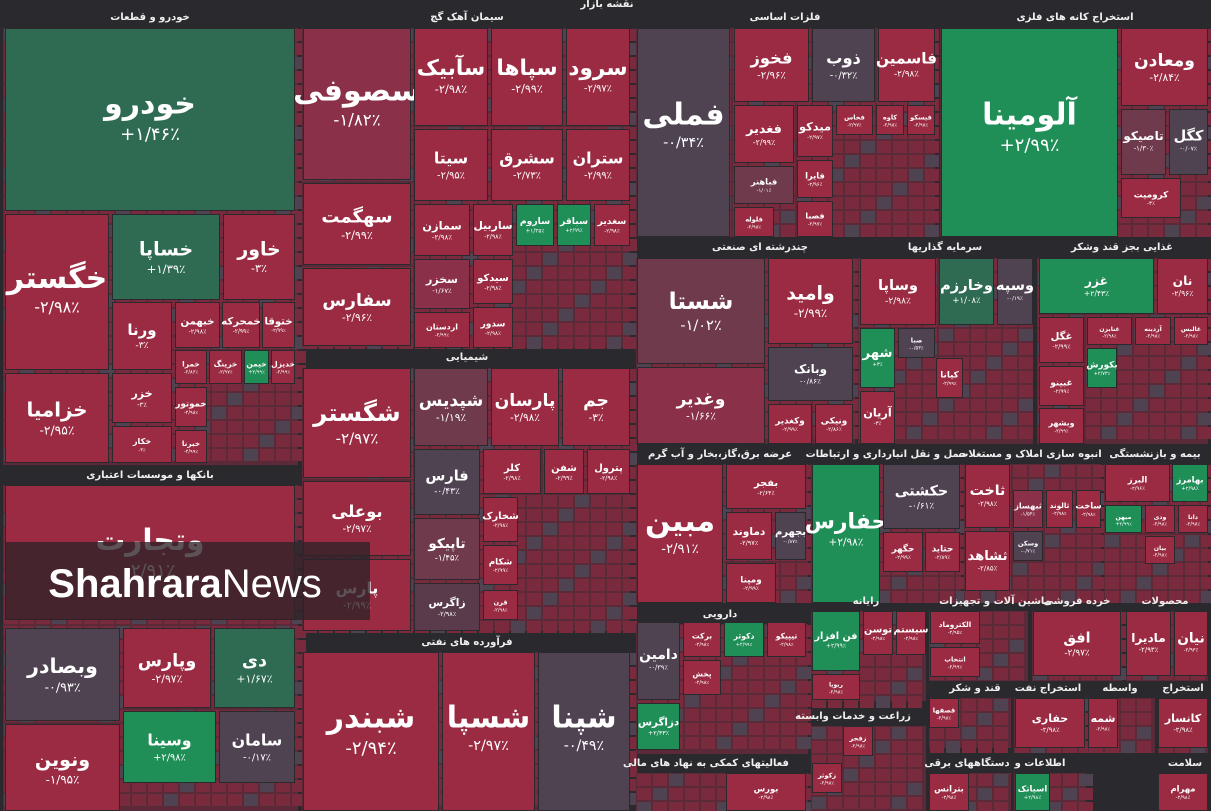 This screenshot has height=811, width=1211. What do you see at coordinates (442, 327) in the screenshot?
I see `stock-symbol: اردستان` at bounding box center [442, 327].